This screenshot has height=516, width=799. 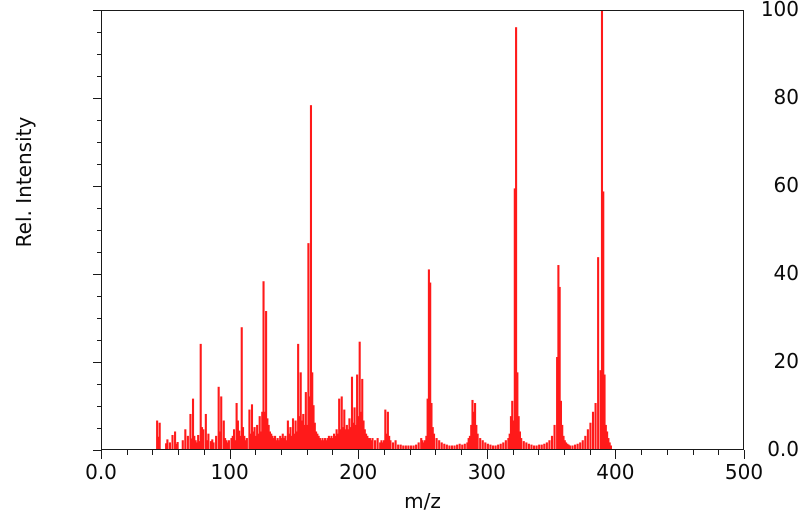 I want to click on y-axis-tick-label: 60, so click(x=786, y=185).